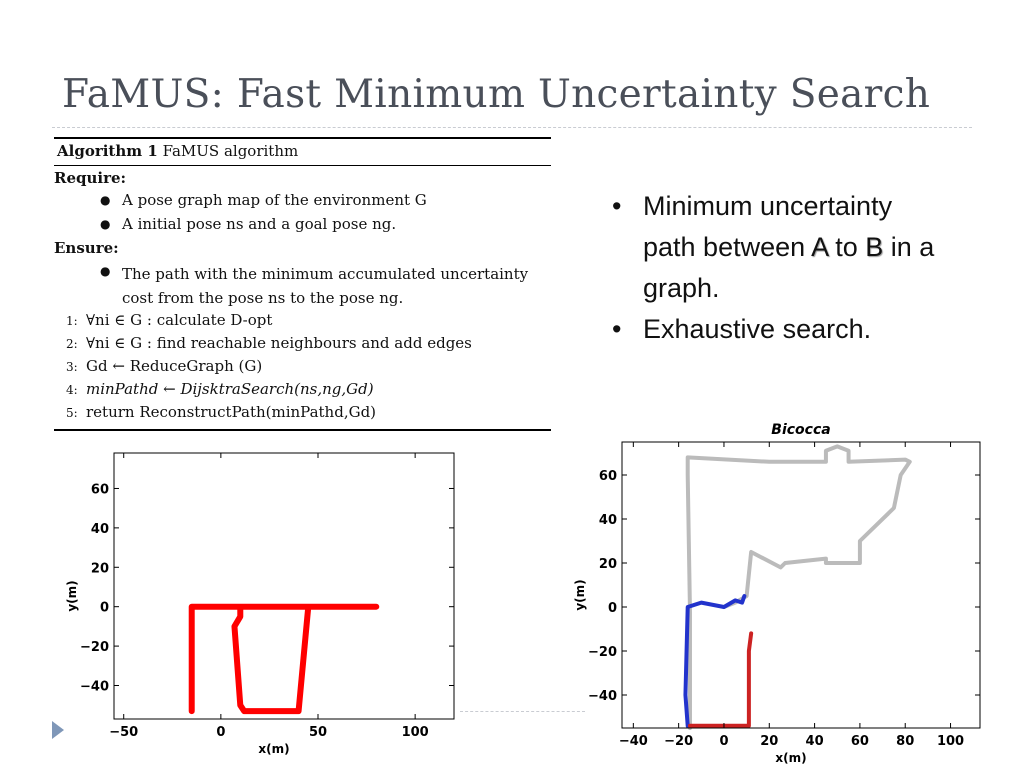  What do you see at coordinates (72, 344) in the screenshot?
I see `step-num-2: 2:` at bounding box center [72, 344].